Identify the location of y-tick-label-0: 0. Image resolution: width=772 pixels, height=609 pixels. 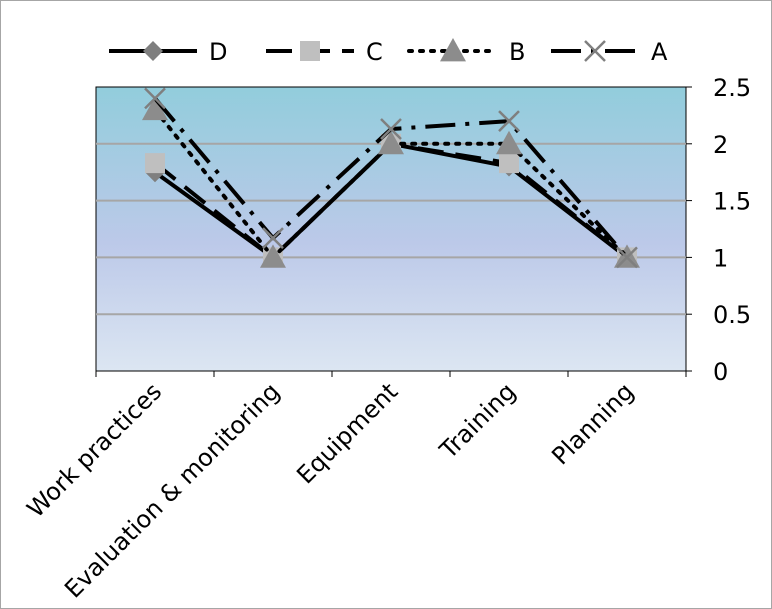
(720, 372).